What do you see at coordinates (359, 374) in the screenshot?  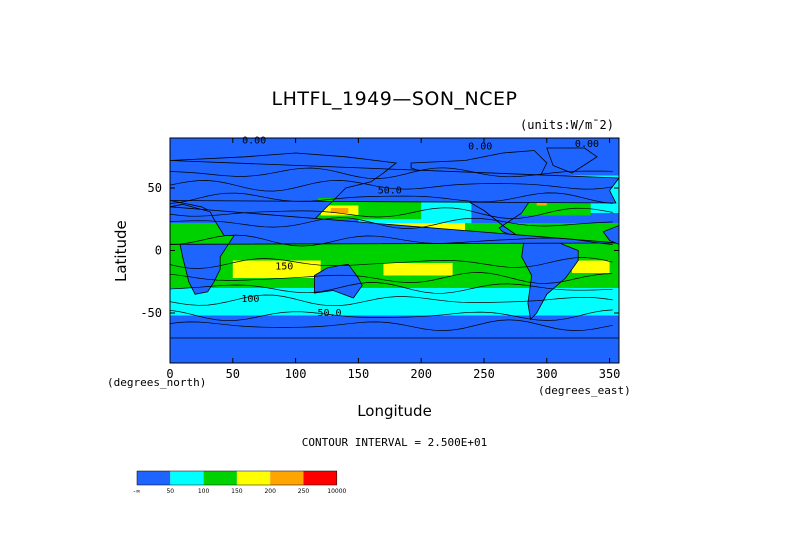 I see `x-tick-label: 150` at bounding box center [359, 374].